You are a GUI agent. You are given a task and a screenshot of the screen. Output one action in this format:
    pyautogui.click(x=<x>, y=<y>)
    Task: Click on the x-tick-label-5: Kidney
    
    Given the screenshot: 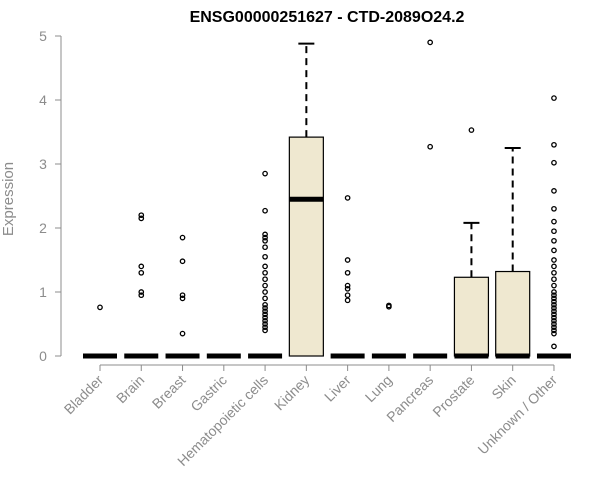 What is the action you would take?
    pyautogui.click(x=292, y=393)
    